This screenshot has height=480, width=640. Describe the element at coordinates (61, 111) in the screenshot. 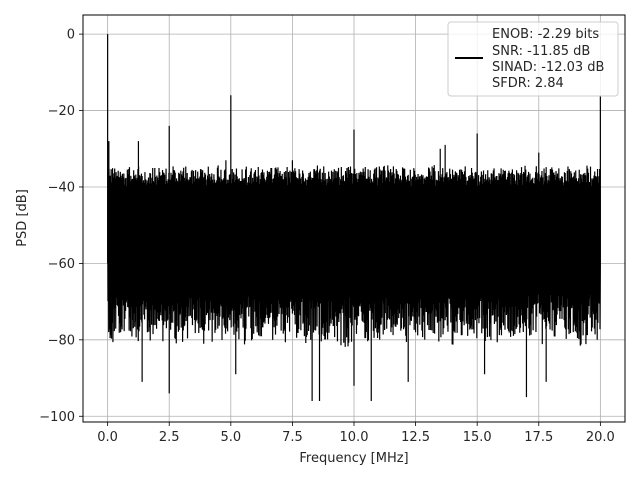

I see `y-tick-label: −20` at that location.